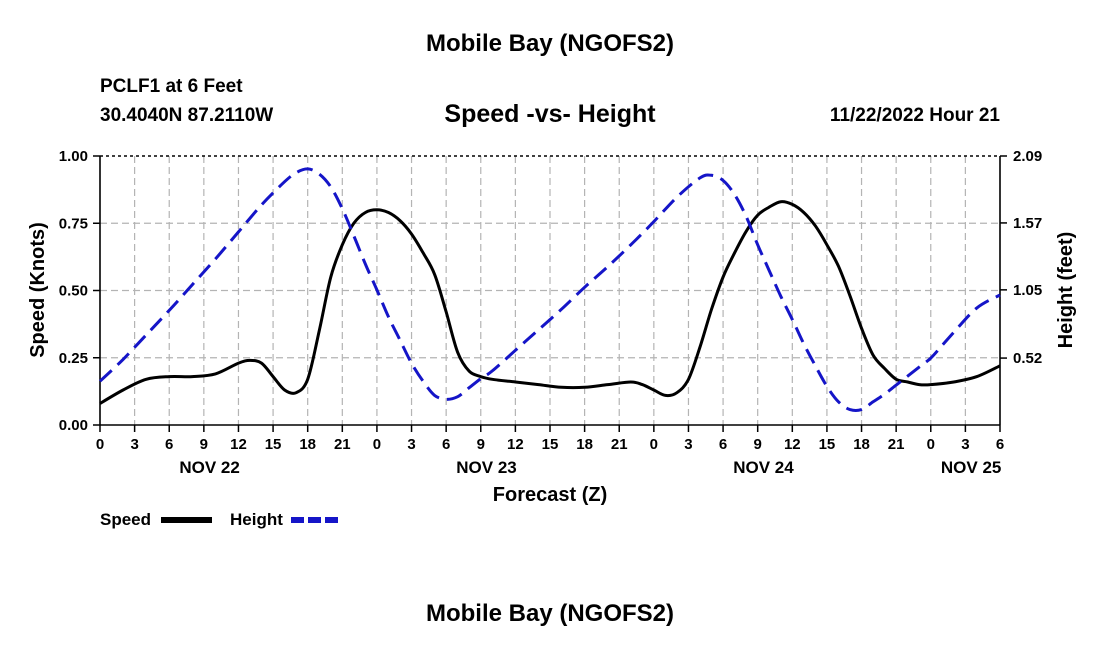 This screenshot has width=1100, height=650. I want to click on chart-subtitle: Speed -vs- Height, so click(550, 114).